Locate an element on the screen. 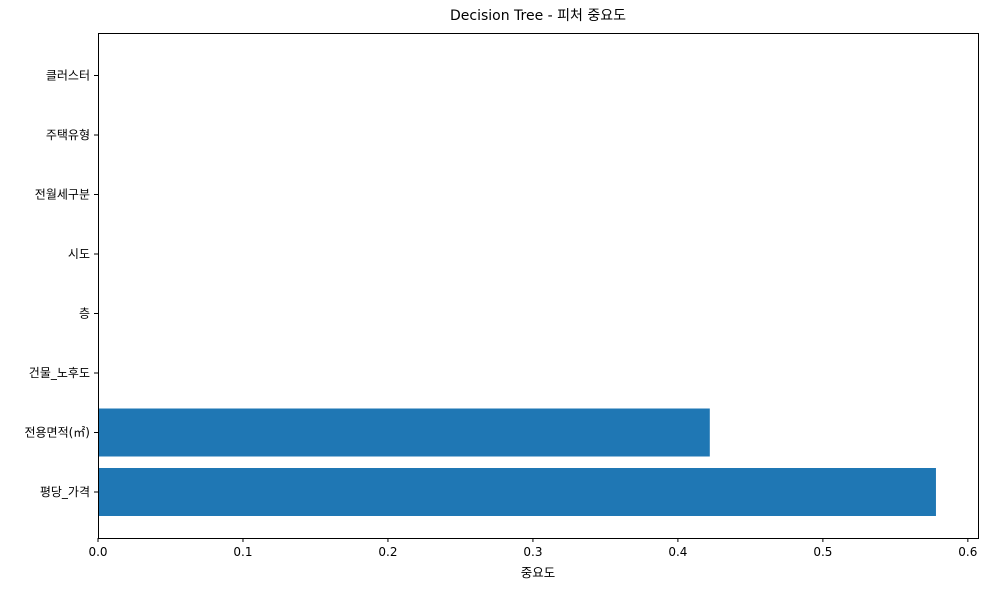  y-tick-label: 전용면적(㎡) is located at coordinates (57, 433).